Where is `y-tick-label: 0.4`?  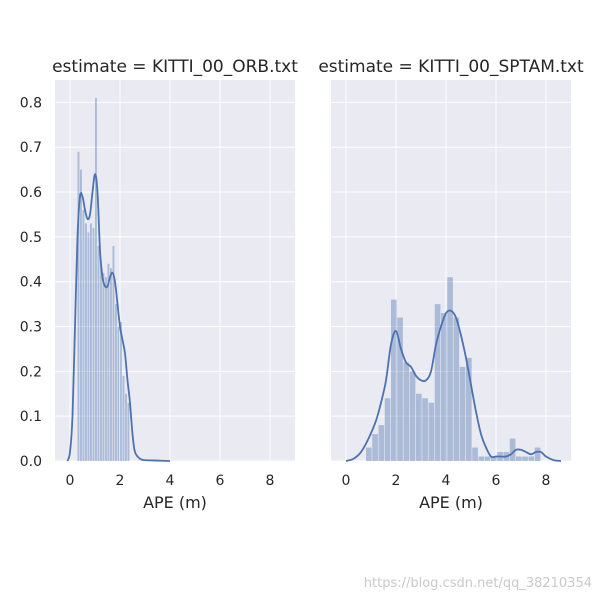
y-tick-label: 0.4 is located at coordinates (31, 283).